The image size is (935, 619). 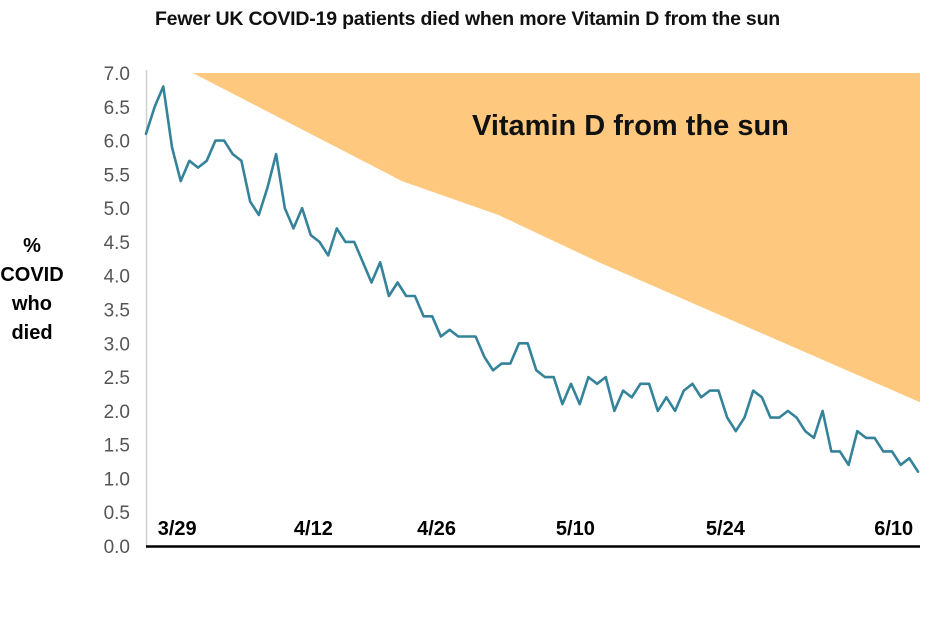 I want to click on x-tick-label: 6/10, so click(x=893, y=529).